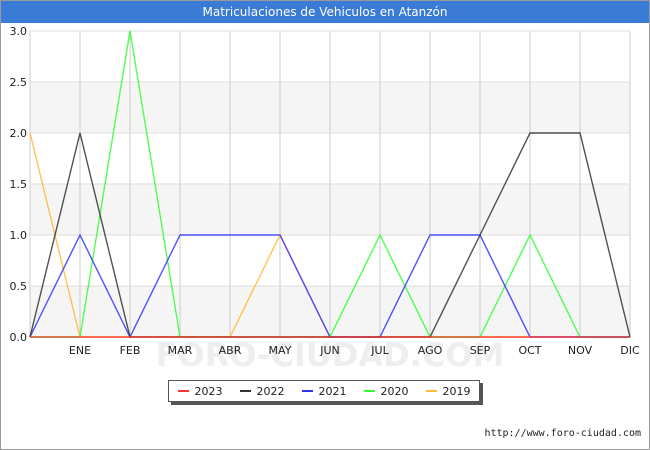  I want to click on x-tick-label: SEP, so click(480, 350).